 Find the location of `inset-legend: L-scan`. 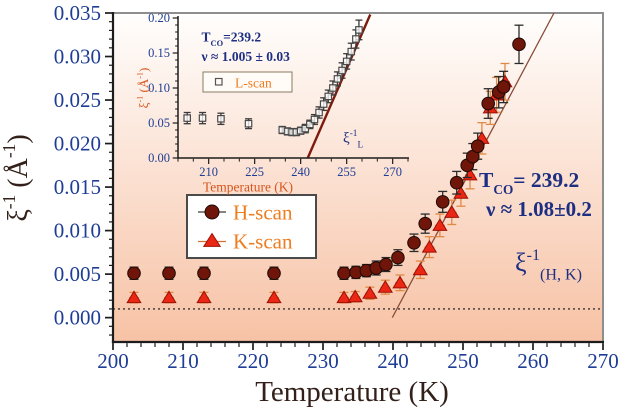

inset-legend: L-scan is located at coordinates (247, 82).